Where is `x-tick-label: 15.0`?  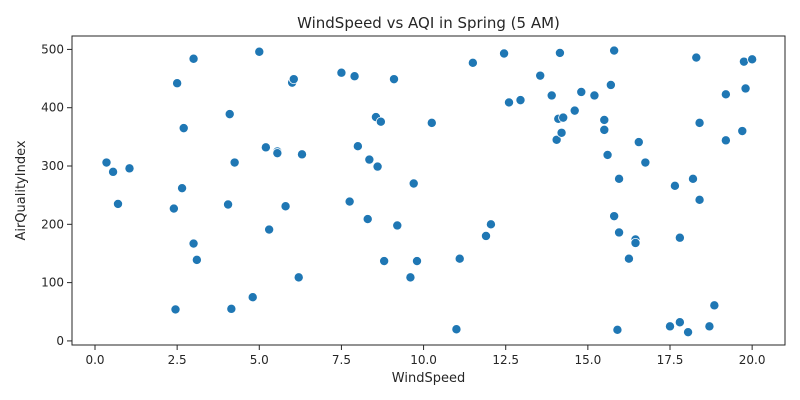 x-tick-label: 15.0 is located at coordinates (587, 360).